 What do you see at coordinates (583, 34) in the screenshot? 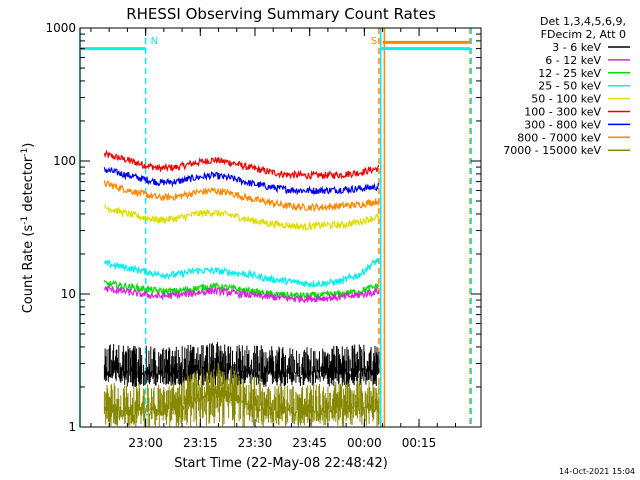
I see `legend-header-line2: FDecim 2, Att 0` at bounding box center [583, 34].